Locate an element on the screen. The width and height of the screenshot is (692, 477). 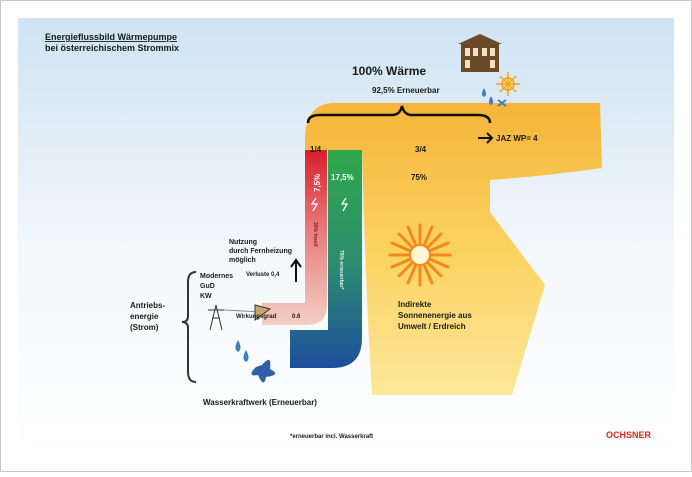
renewable-note: 70% erneuerbar* is located at coordinates (341, 270).